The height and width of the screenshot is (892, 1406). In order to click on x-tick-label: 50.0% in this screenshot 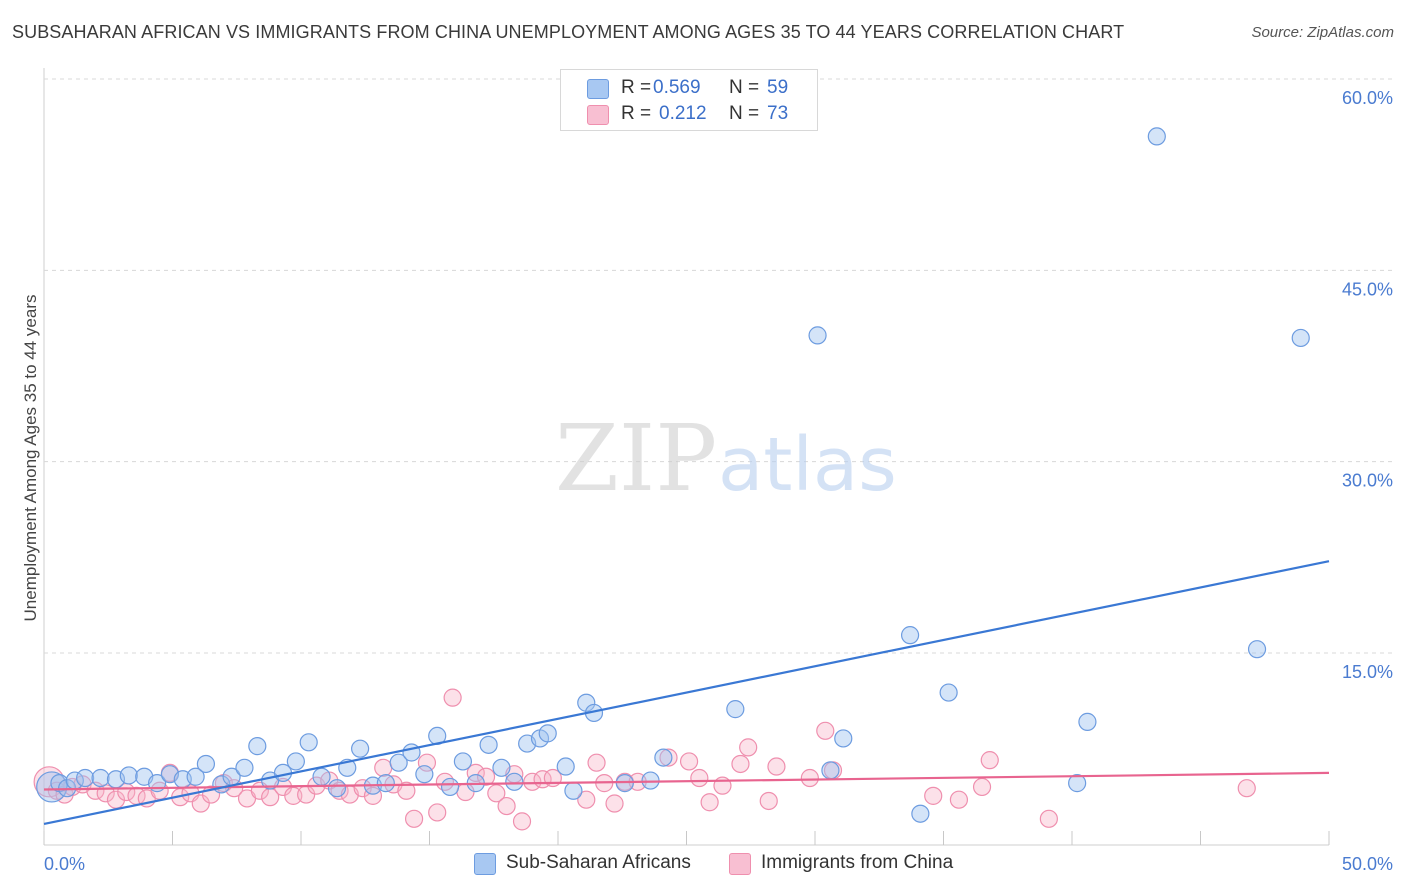, I will do `click(1367, 864)`.